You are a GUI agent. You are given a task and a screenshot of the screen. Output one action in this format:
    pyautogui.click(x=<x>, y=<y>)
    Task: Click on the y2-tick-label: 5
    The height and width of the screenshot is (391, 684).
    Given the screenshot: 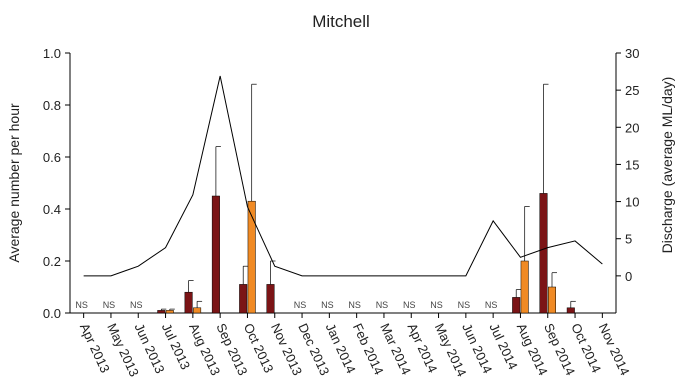 What is the action you would take?
    pyautogui.click(x=628, y=239)
    